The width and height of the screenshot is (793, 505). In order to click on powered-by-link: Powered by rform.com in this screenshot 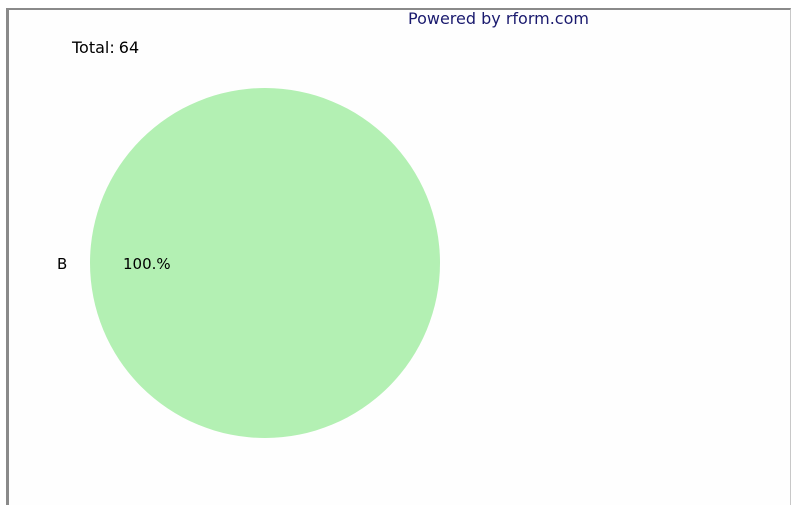, I will do `click(498, 18)`.